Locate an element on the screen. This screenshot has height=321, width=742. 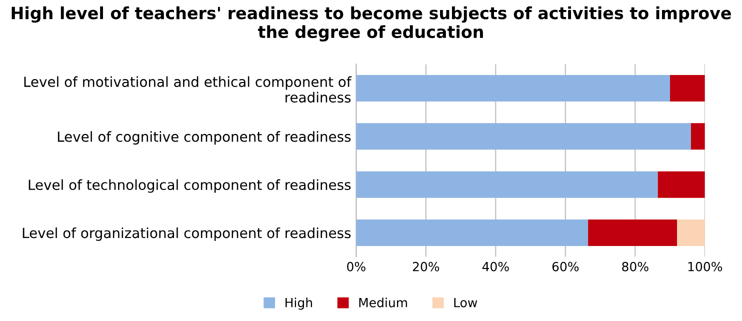
x-tick-label: 60% is located at coordinates (565, 267).